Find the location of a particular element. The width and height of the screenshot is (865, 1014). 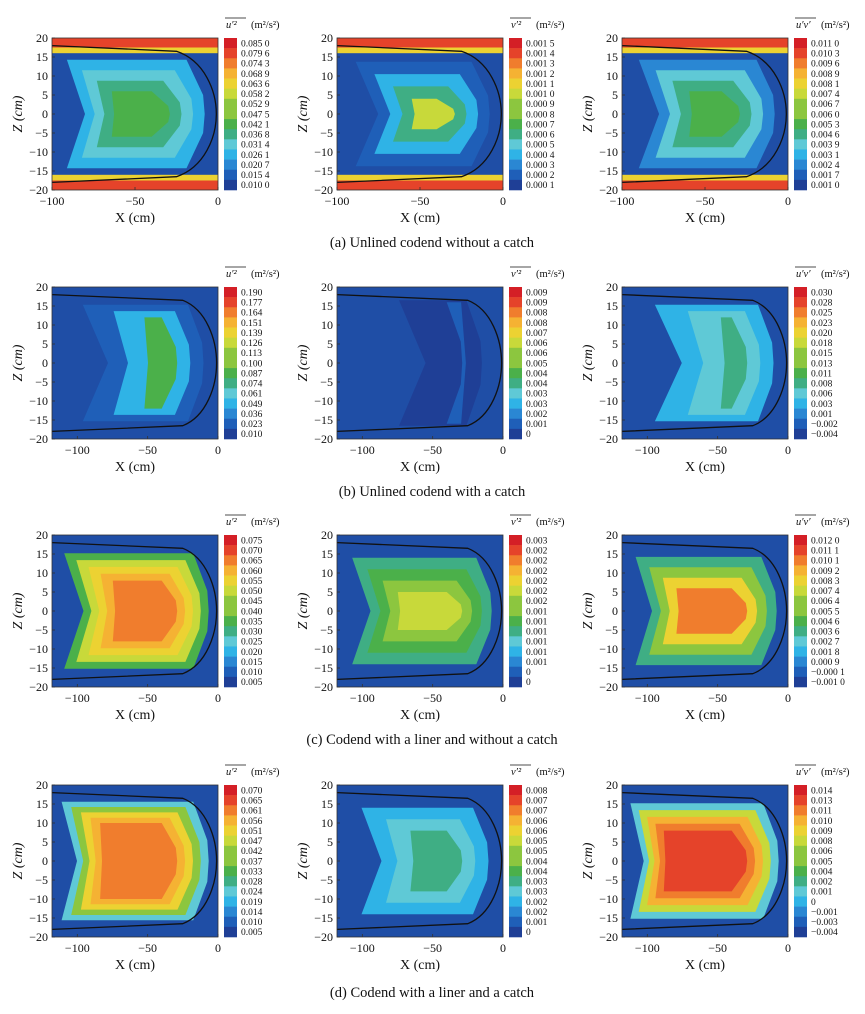

colorbar-tick-label: 0.047 is located at coordinates (252, 842).